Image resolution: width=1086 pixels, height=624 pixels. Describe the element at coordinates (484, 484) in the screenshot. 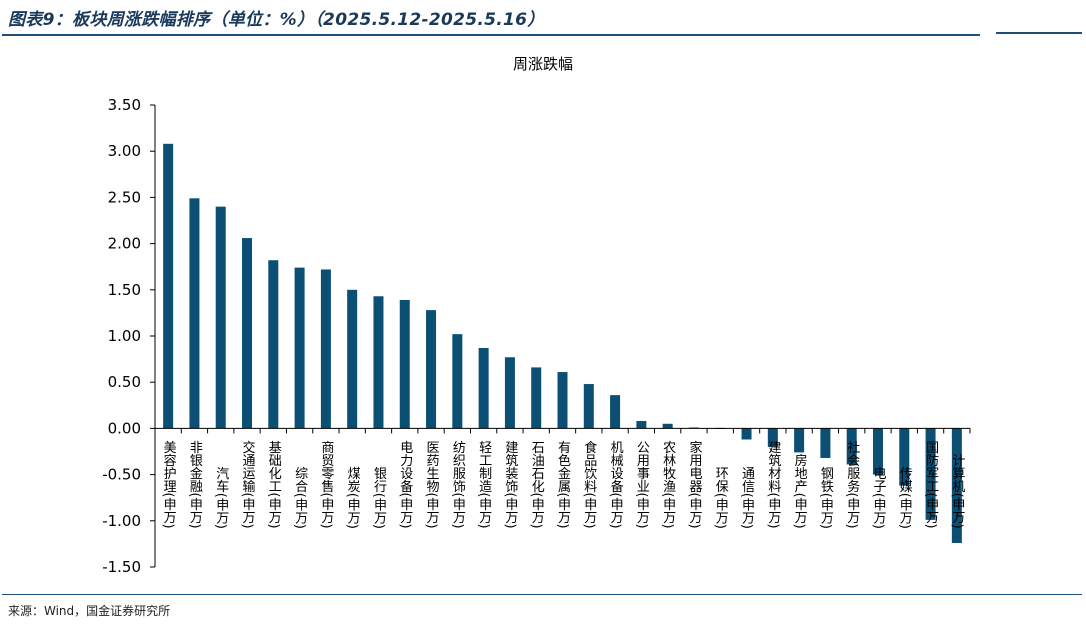

I see `x-tick-label: 轻工制造(申万)` at that location.